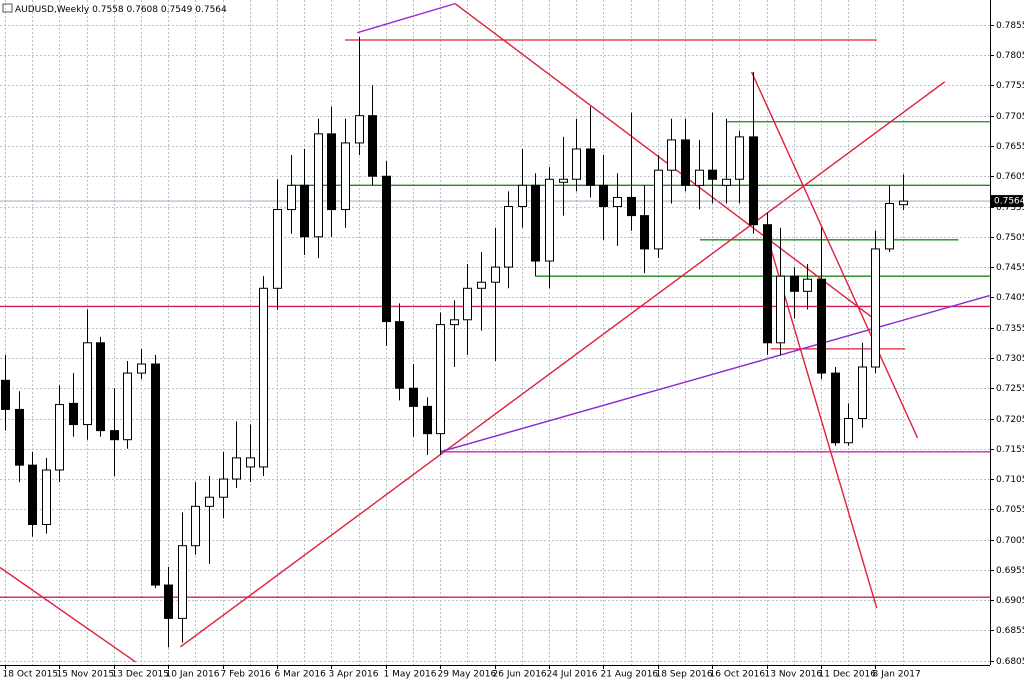 The image size is (1024, 687). Describe the element at coordinates (1010, 631) in the screenshot. I see `y-tick-label: 0.6855` at that location.